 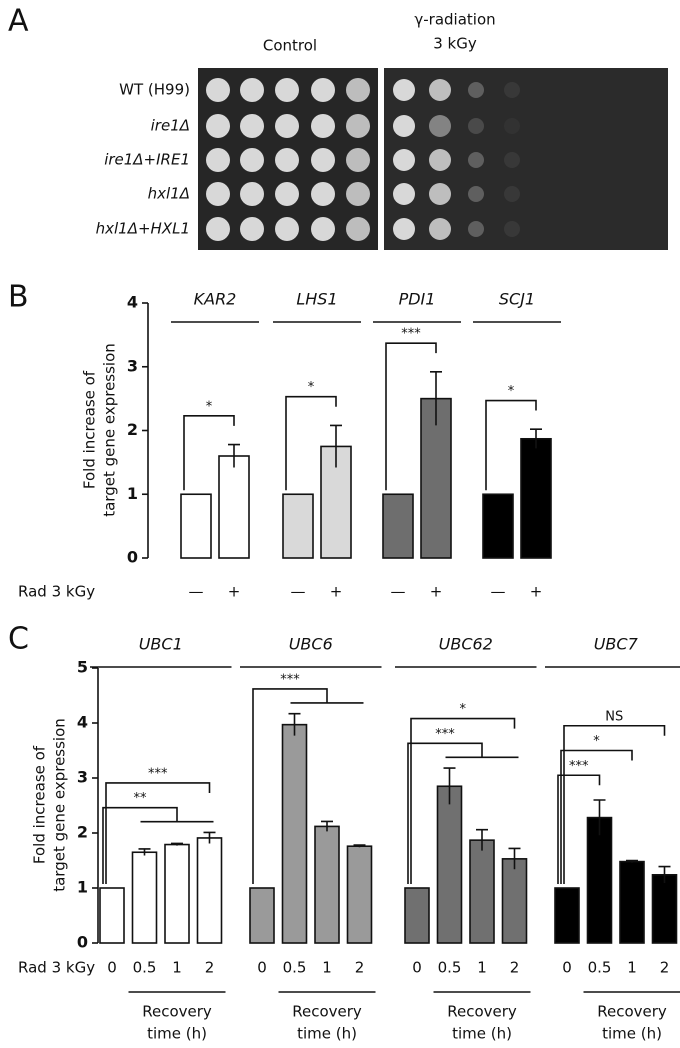 What do you see at coordinates (90, 429) in the screenshot?
I see `y-axis-label: Fold increase of` at bounding box center [90, 429].